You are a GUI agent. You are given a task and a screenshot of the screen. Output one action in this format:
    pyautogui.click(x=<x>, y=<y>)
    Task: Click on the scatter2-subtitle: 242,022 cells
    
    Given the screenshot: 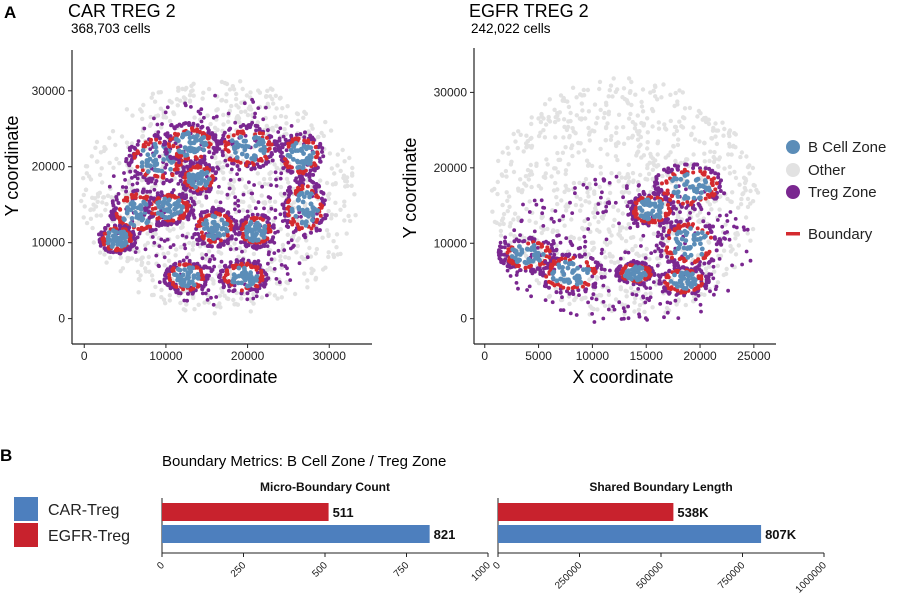 What is the action you would take?
    pyautogui.click(x=511, y=28)
    